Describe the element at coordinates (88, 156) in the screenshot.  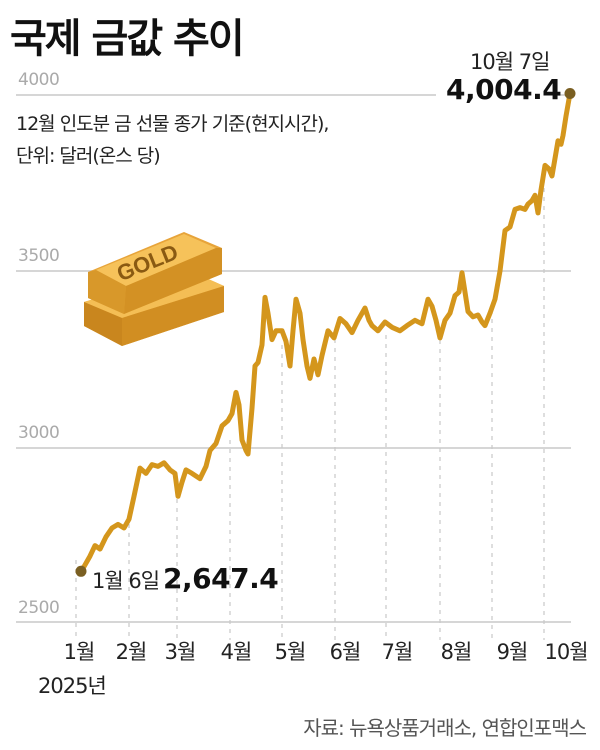
I see `subtitle-line-2: 단위: 달러(온스 당)` at that location.